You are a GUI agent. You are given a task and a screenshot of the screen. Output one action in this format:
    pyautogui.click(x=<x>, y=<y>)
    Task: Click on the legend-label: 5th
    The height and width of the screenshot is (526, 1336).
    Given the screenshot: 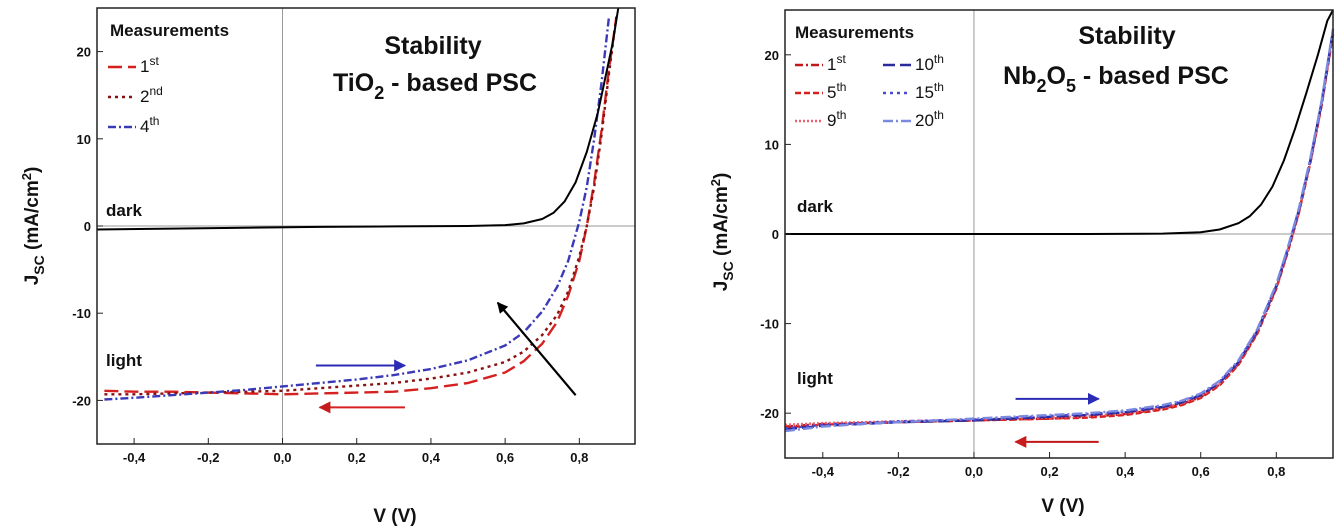 What is the action you would take?
    pyautogui.click(x=836, y=91)
    